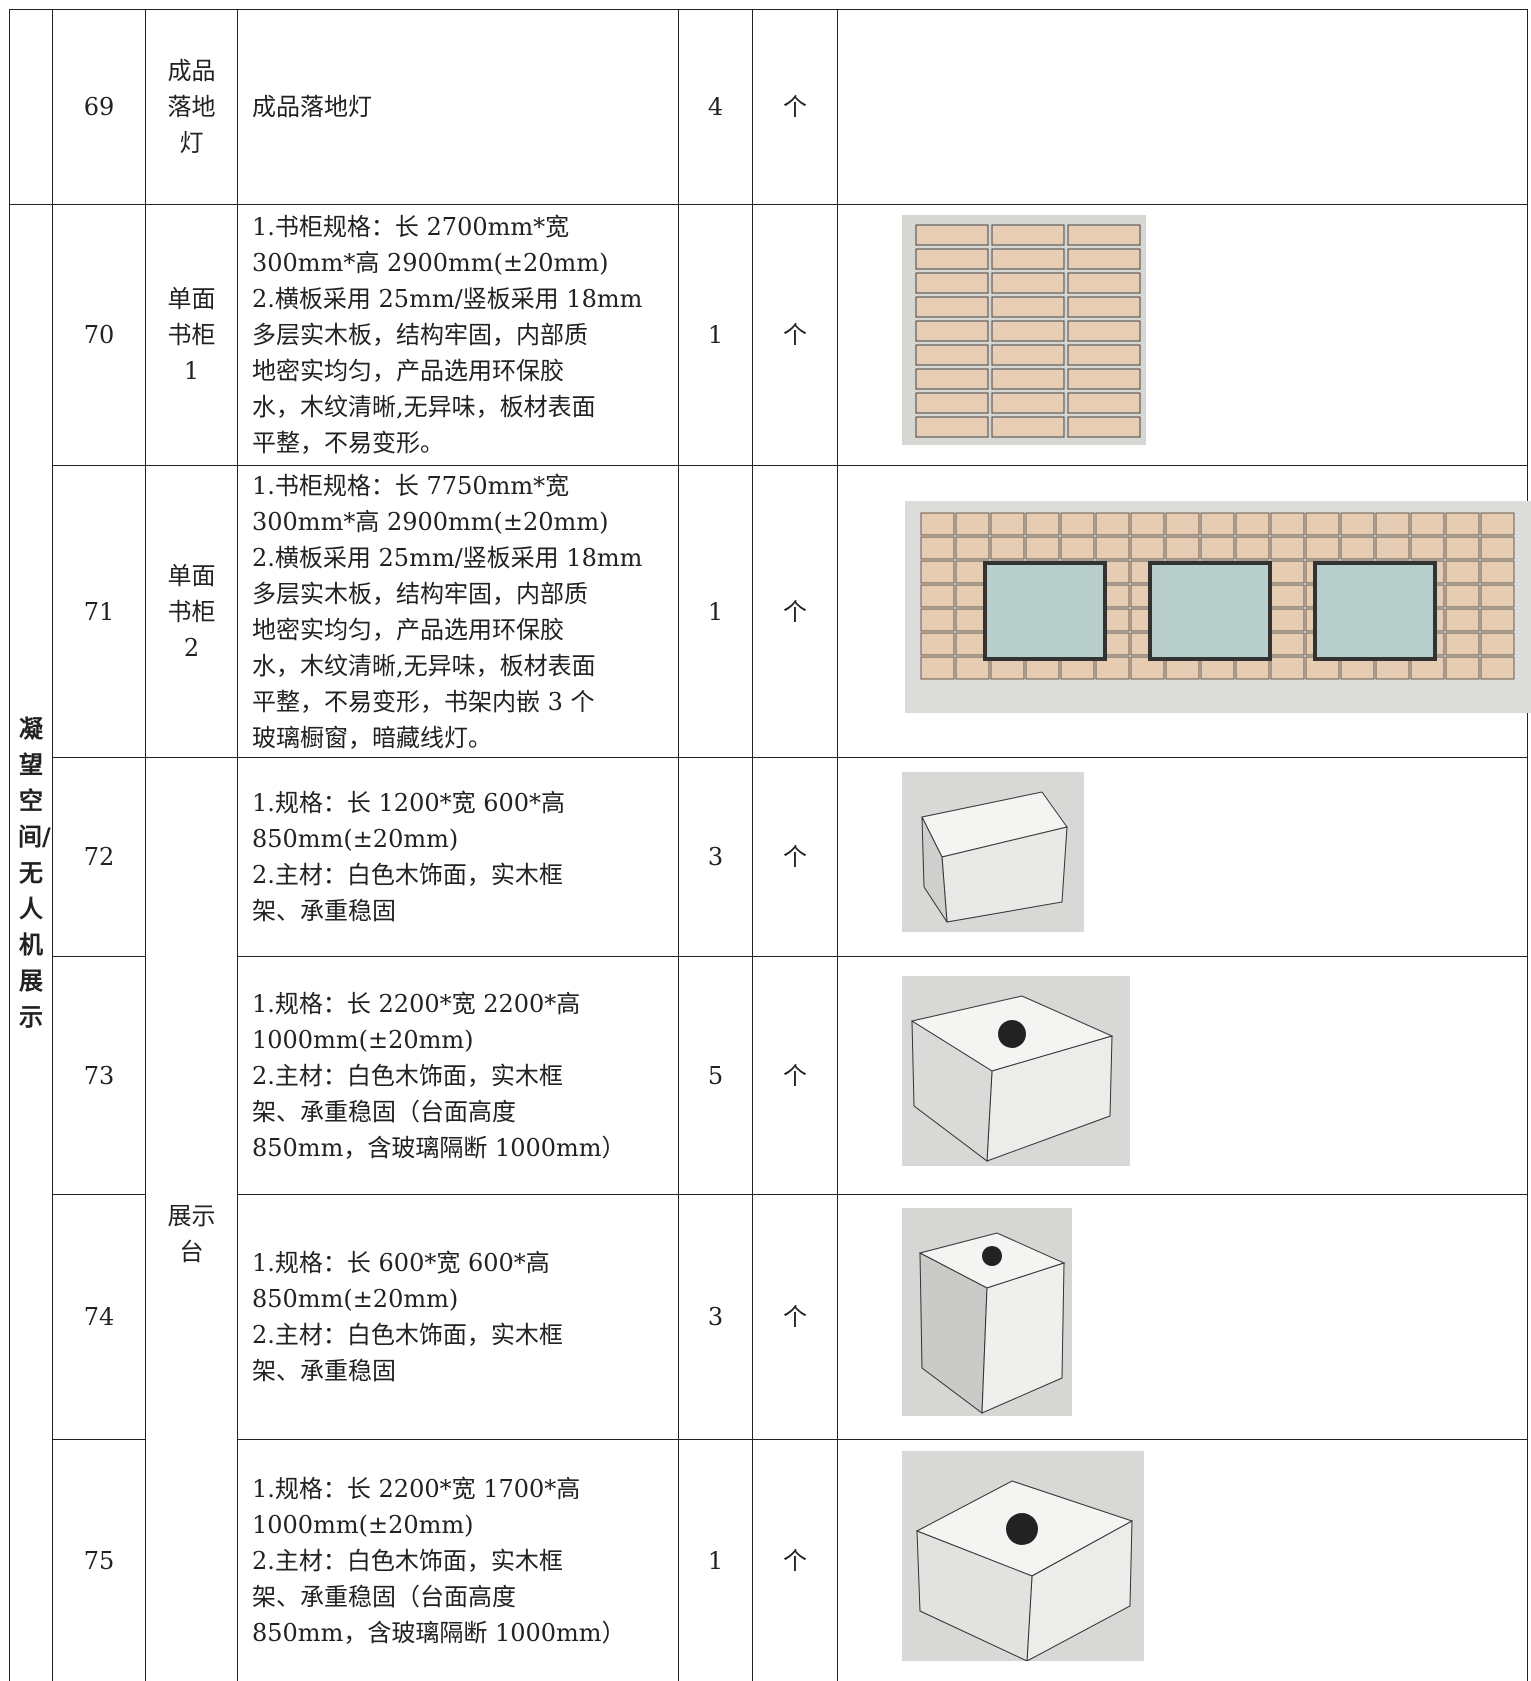 The width and height of the screenshot is (1531, 1681). Describe the element at coordinates (99, 1075) in the screenshot. I see `item-number: 73` at that location.